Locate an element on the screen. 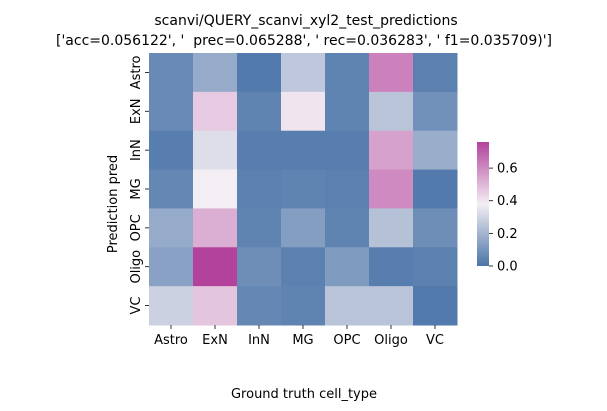 The image size is (607, 411). y-tick-label: MG is located at coordinates (136, 188).